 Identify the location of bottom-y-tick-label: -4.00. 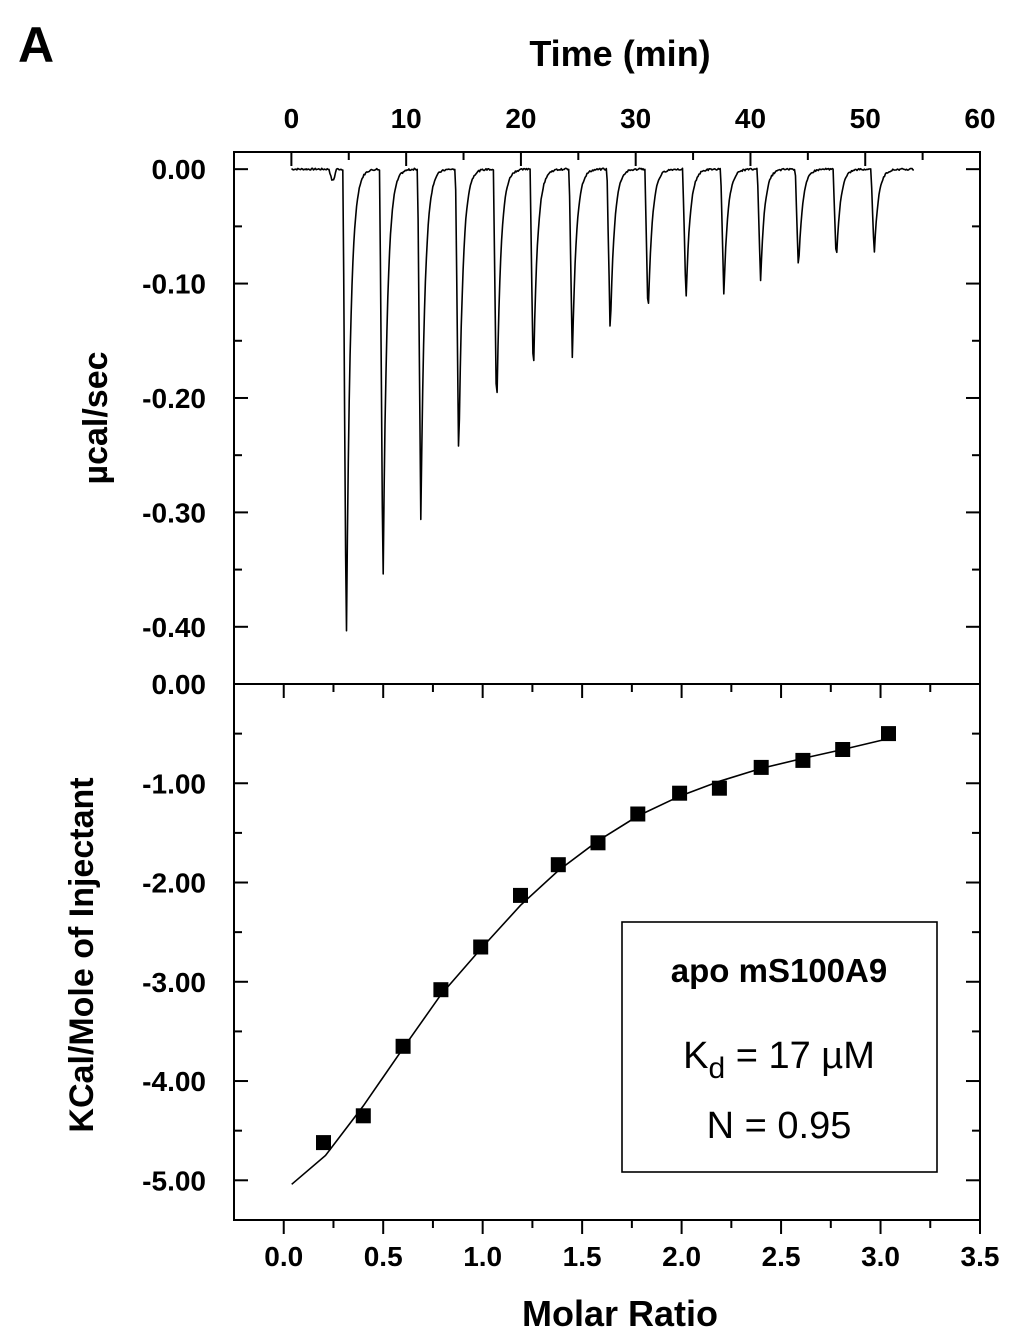
(174, 1081).